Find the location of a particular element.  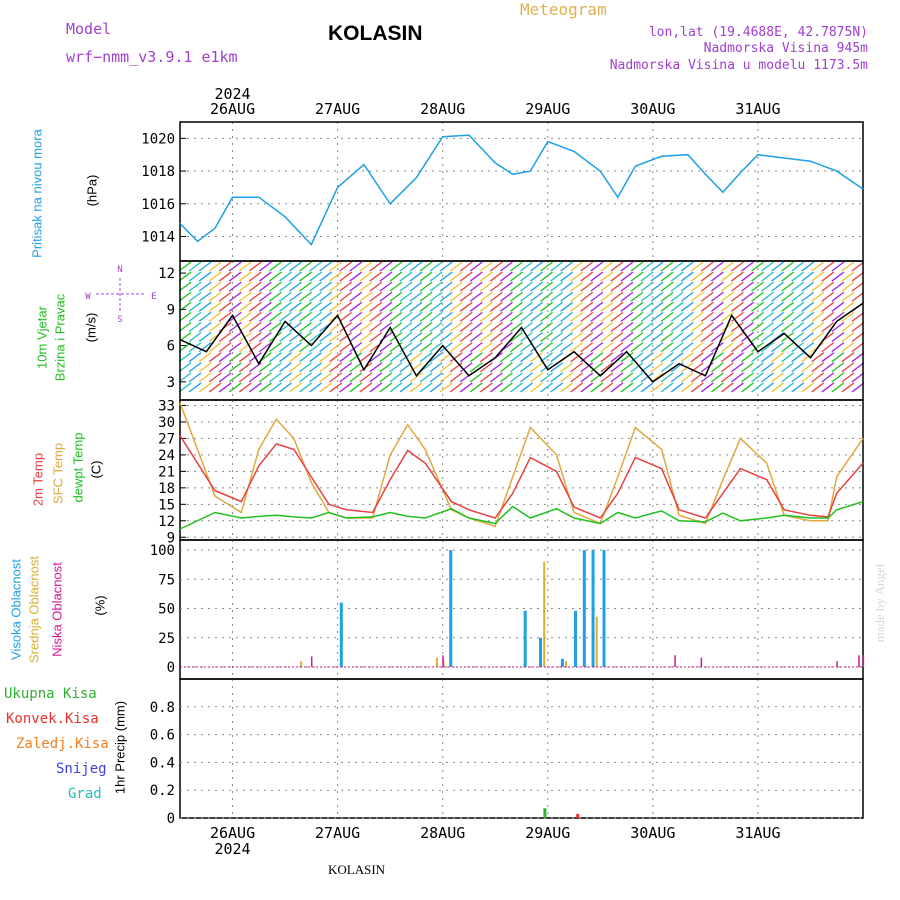

y-tick-label: 12 is located at coordinates (166, 274).